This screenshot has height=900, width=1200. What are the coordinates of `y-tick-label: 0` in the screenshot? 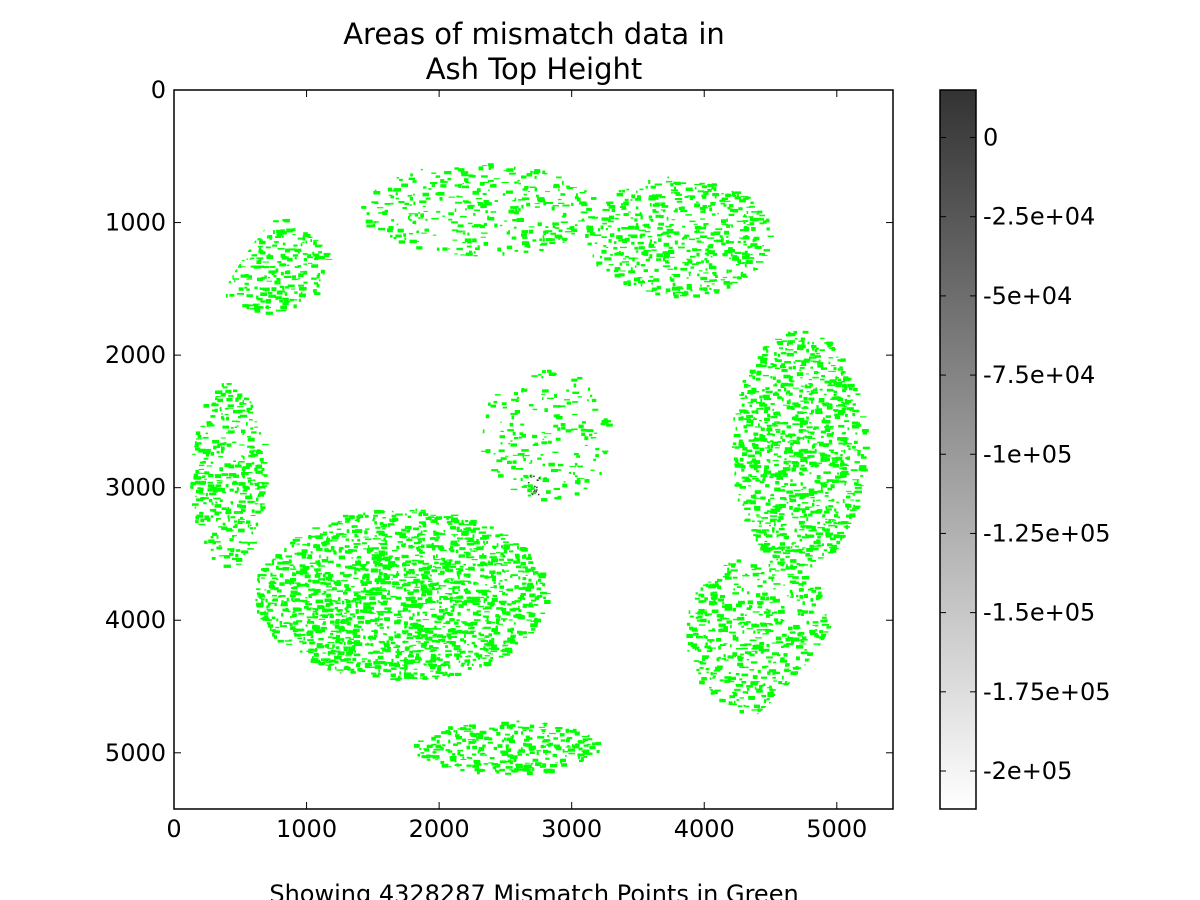 It's located at (158, 90).